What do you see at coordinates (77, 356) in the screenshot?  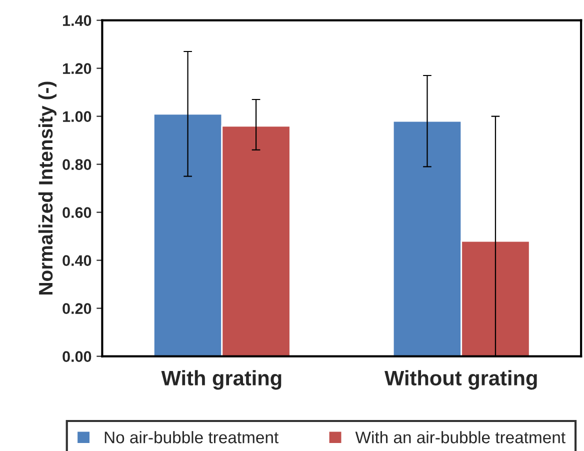 I see `y-tick-label: 0.00` at bounding box center [77, 356].